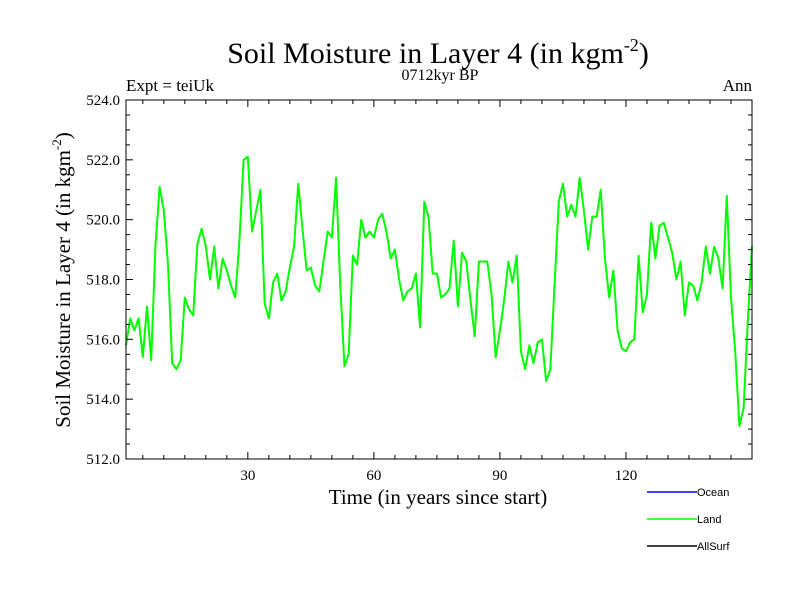 This screenshot has height=600, width=800. I want to click on y-tick-label: 522.0, so click(103, 161).